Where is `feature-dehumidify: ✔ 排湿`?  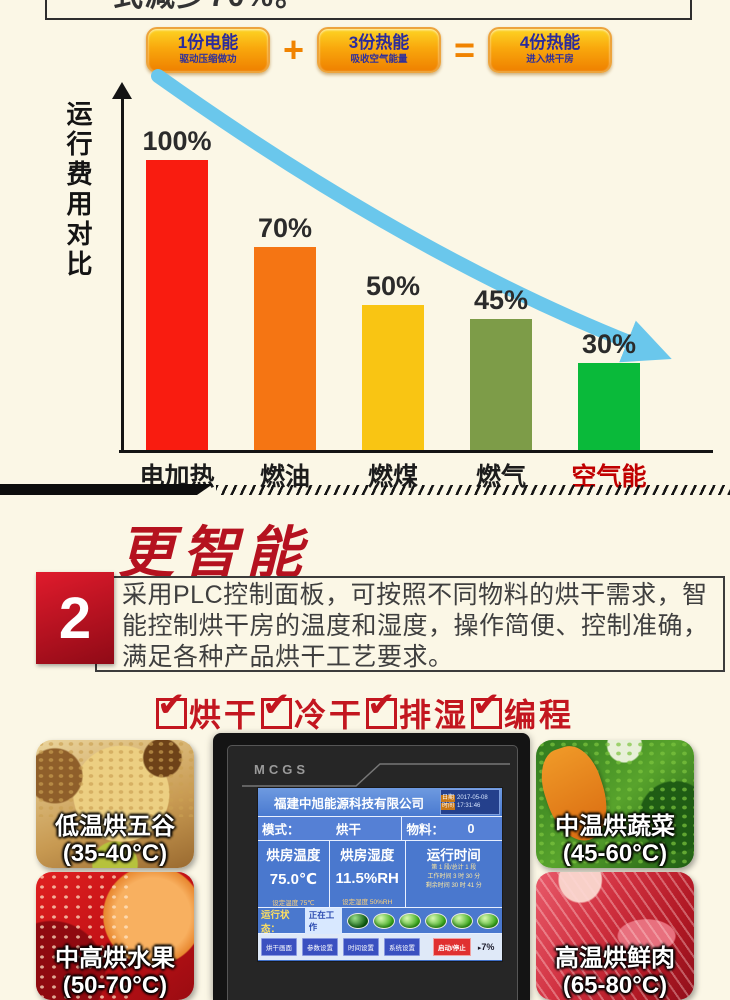 feature-dehumidify: ✔ 排湿 is located at coordinates (418, 711).